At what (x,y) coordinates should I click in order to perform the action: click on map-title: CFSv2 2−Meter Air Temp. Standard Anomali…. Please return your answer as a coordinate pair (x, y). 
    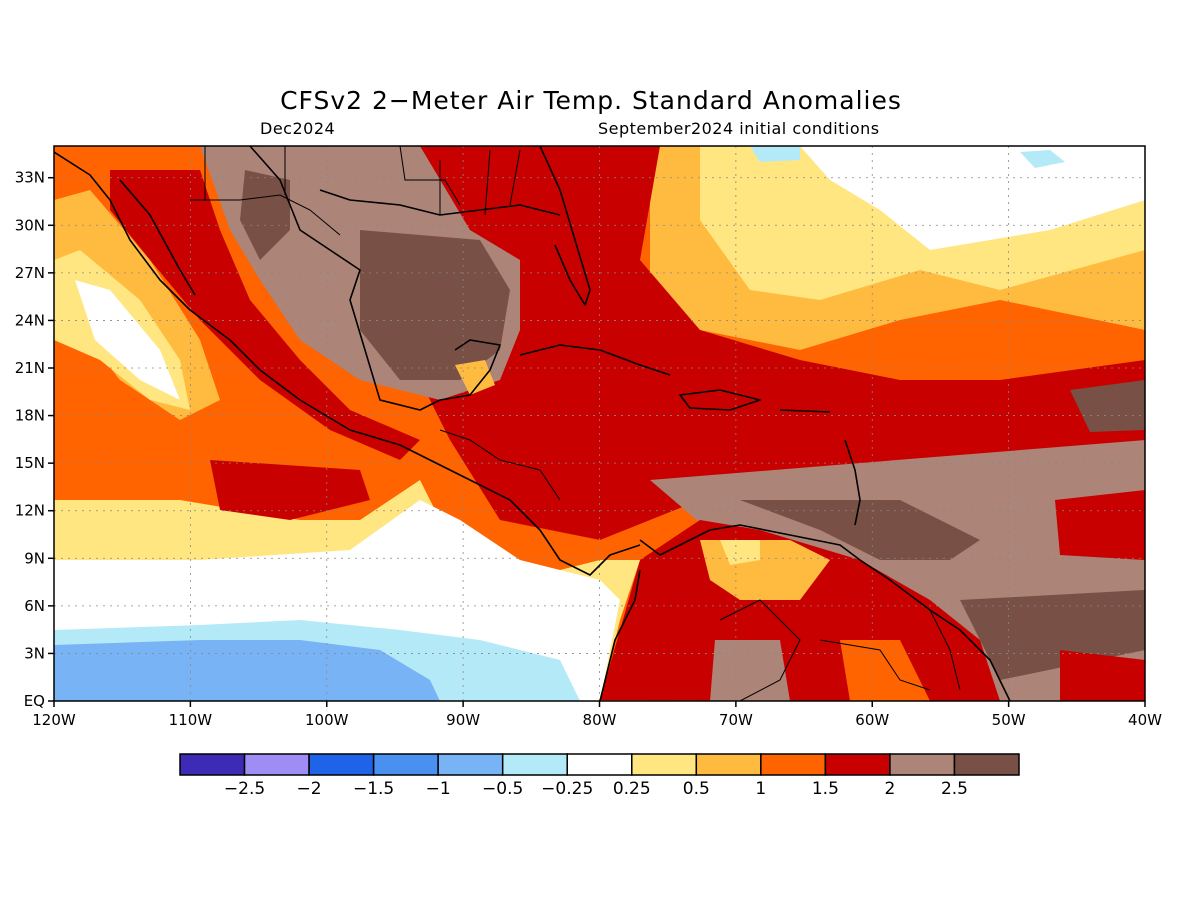
    Looking at the image, I should click on (591, 100).